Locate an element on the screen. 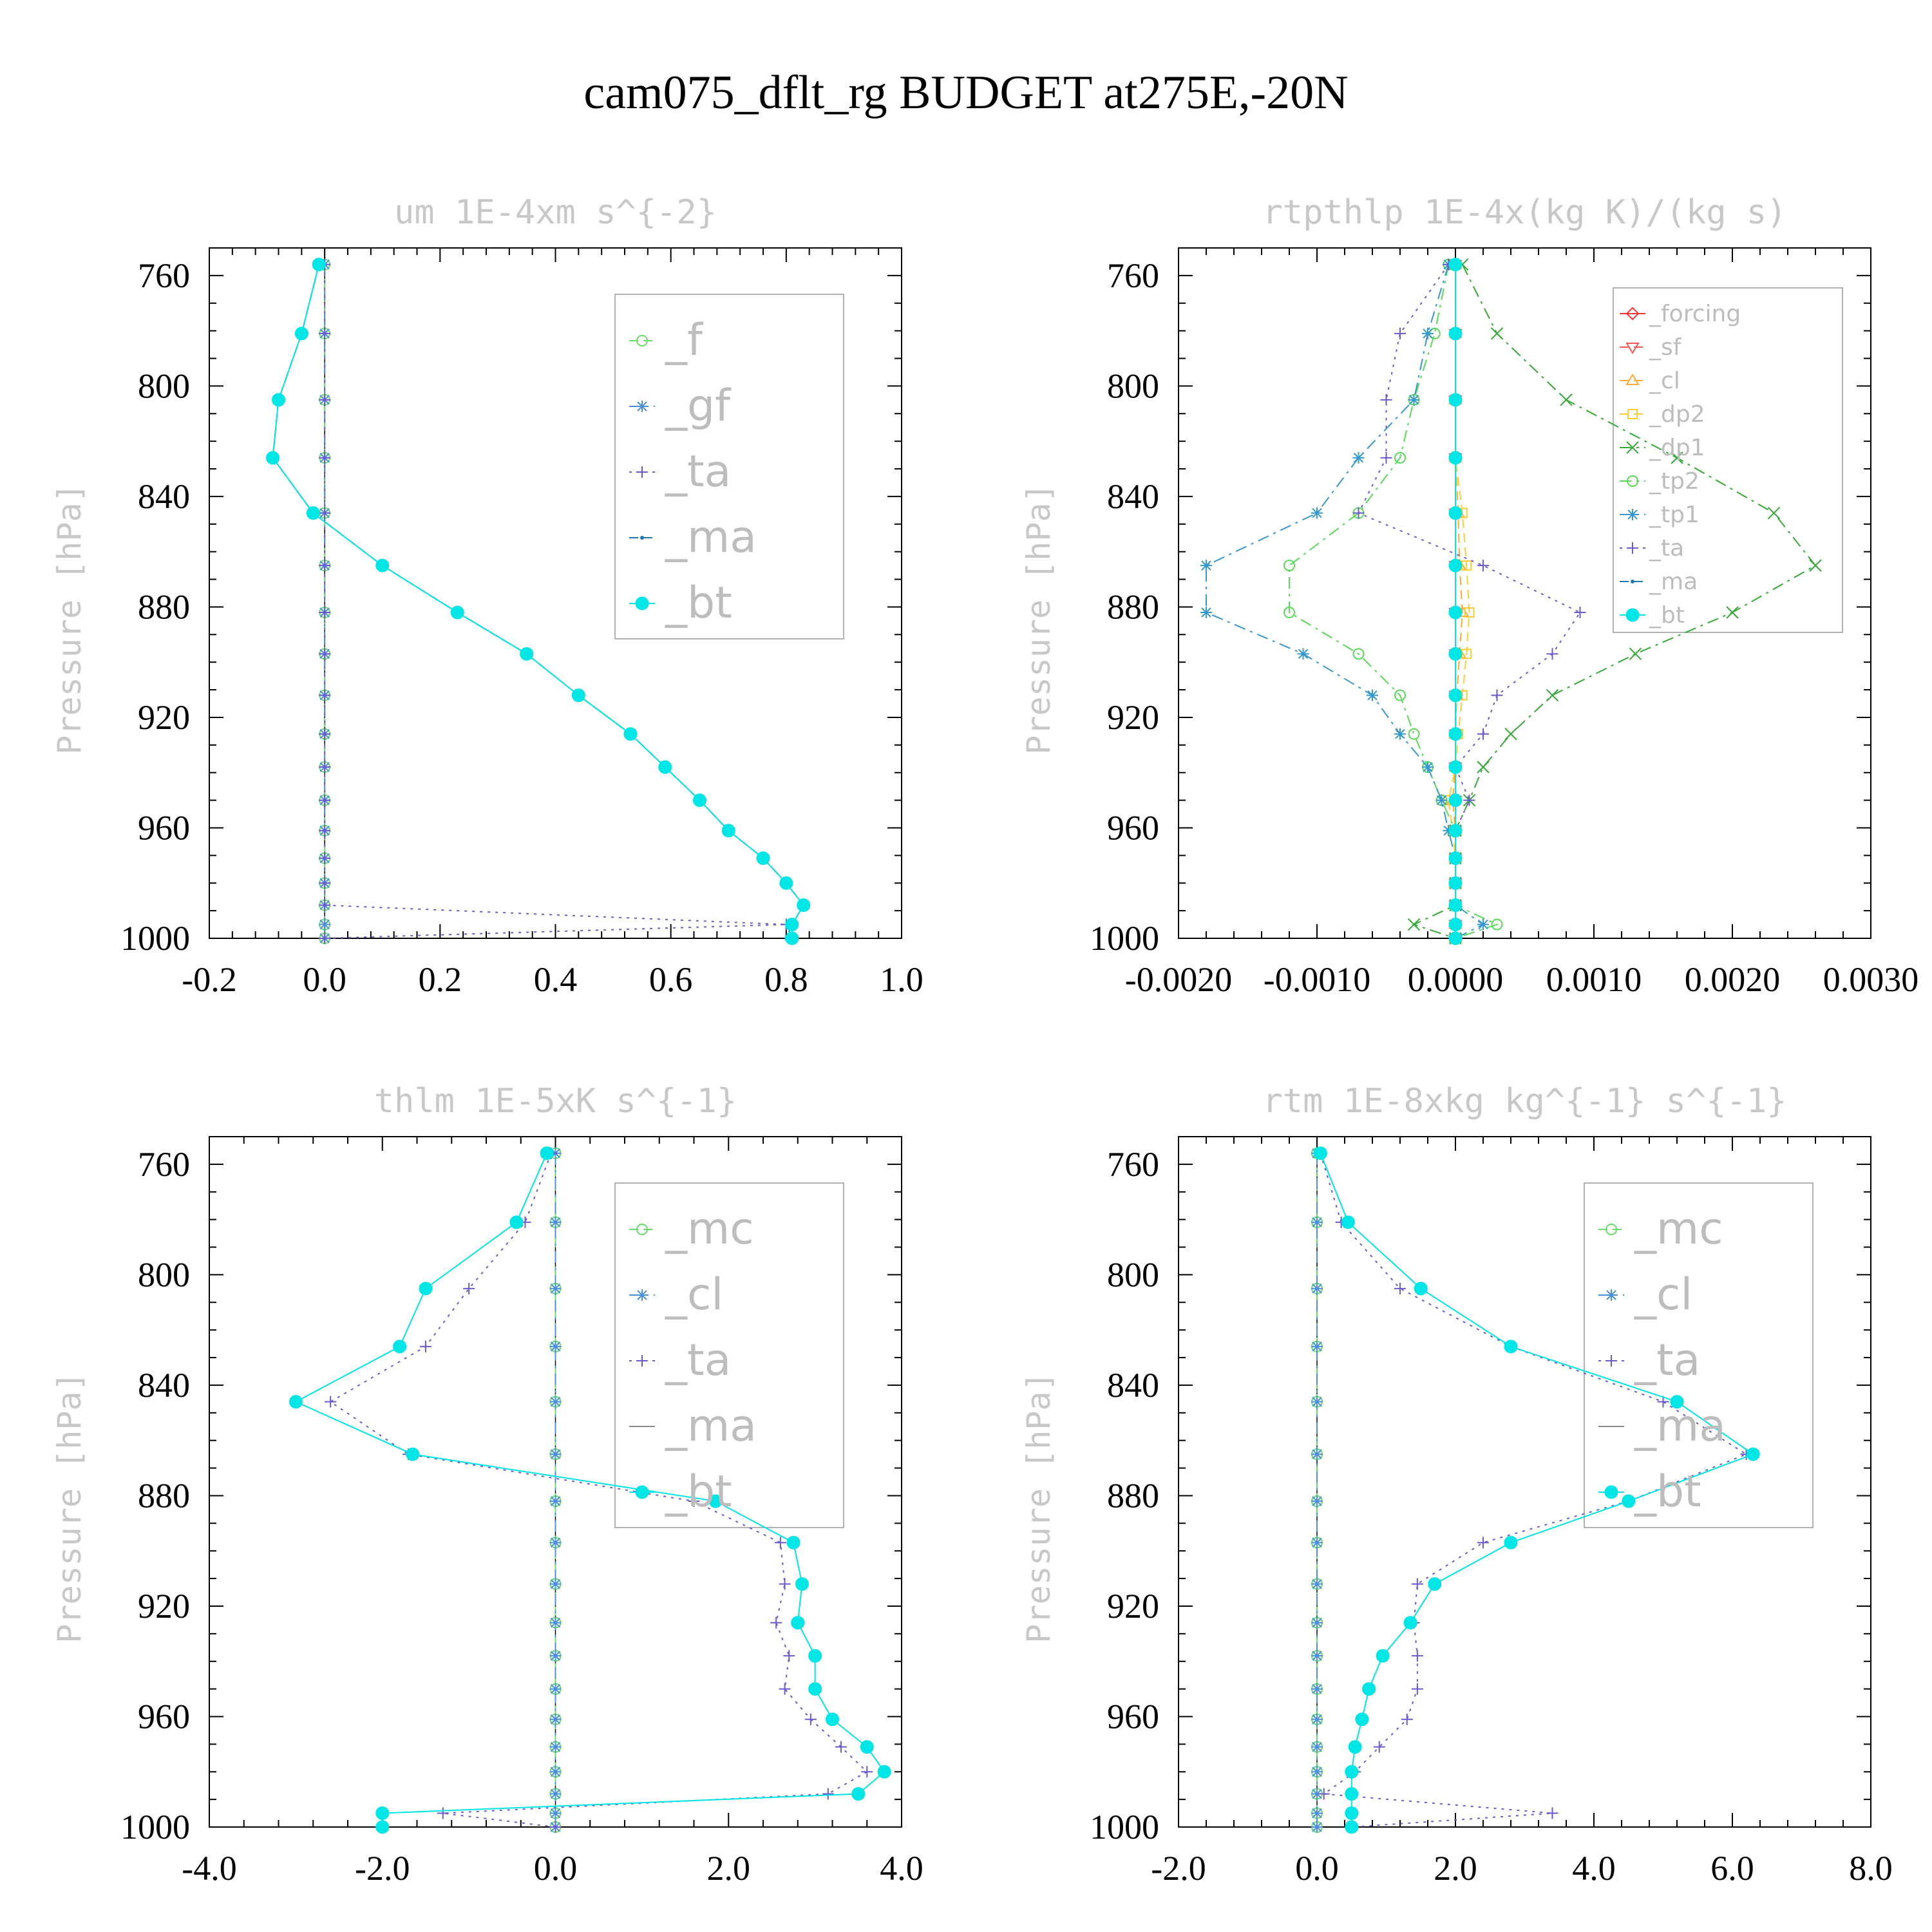 The image size is (1932, 1932). x-tick-label: 1.0 is located at coordinates (902, 979).